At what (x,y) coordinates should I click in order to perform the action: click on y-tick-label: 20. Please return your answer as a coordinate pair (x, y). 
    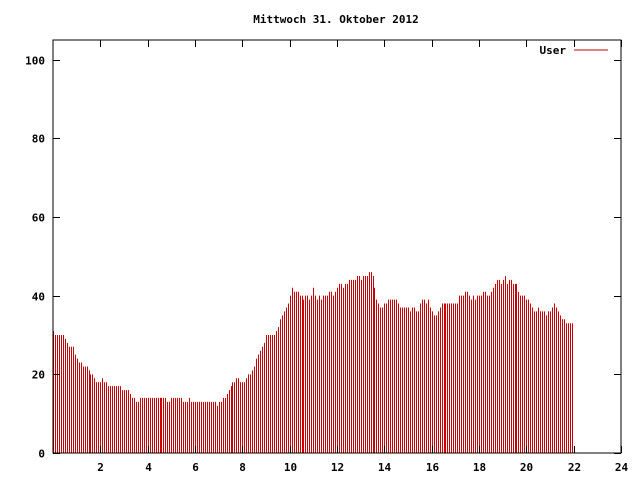
    Looking at the image, I should click on (38, 375).